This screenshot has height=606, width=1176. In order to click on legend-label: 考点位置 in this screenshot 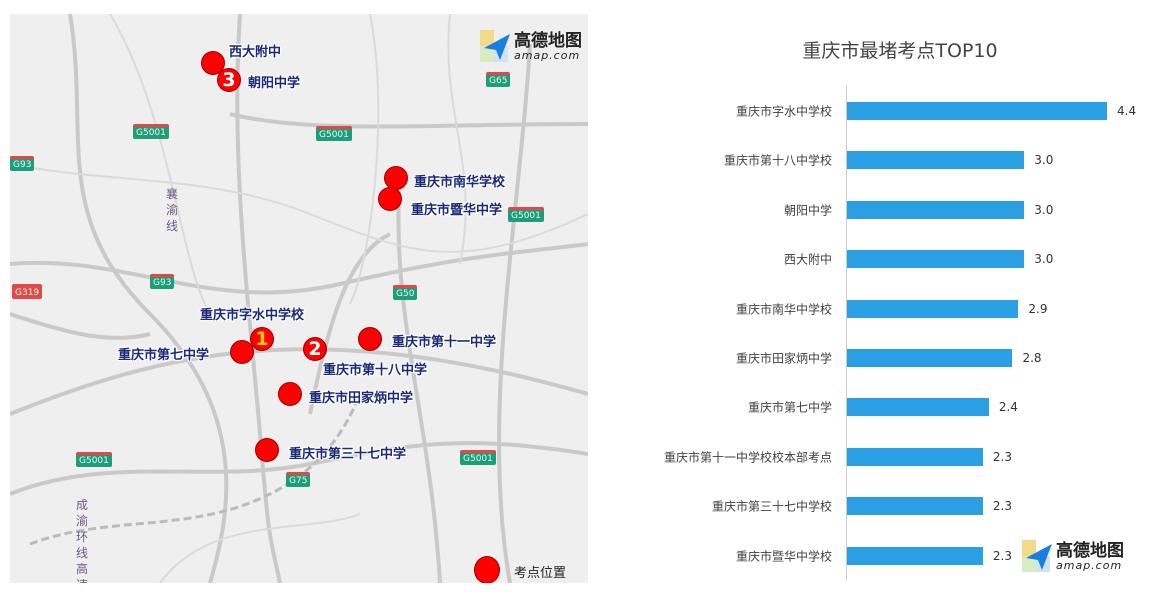, I will do `click(540, 573)`.